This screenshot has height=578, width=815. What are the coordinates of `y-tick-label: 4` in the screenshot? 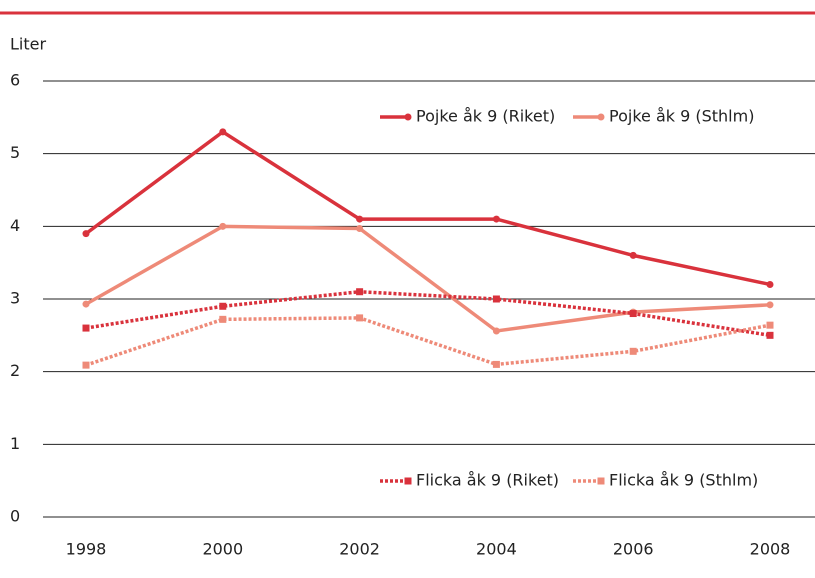 It's located at (15, 225).